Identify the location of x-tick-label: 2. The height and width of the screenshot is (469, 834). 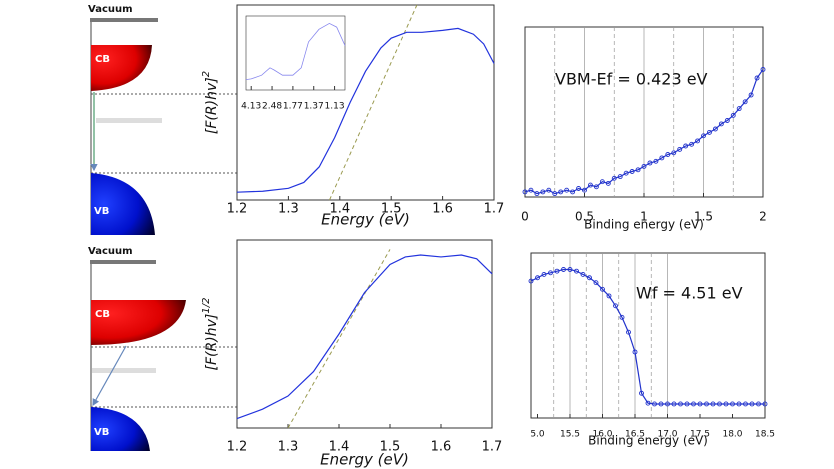
(763, 217).